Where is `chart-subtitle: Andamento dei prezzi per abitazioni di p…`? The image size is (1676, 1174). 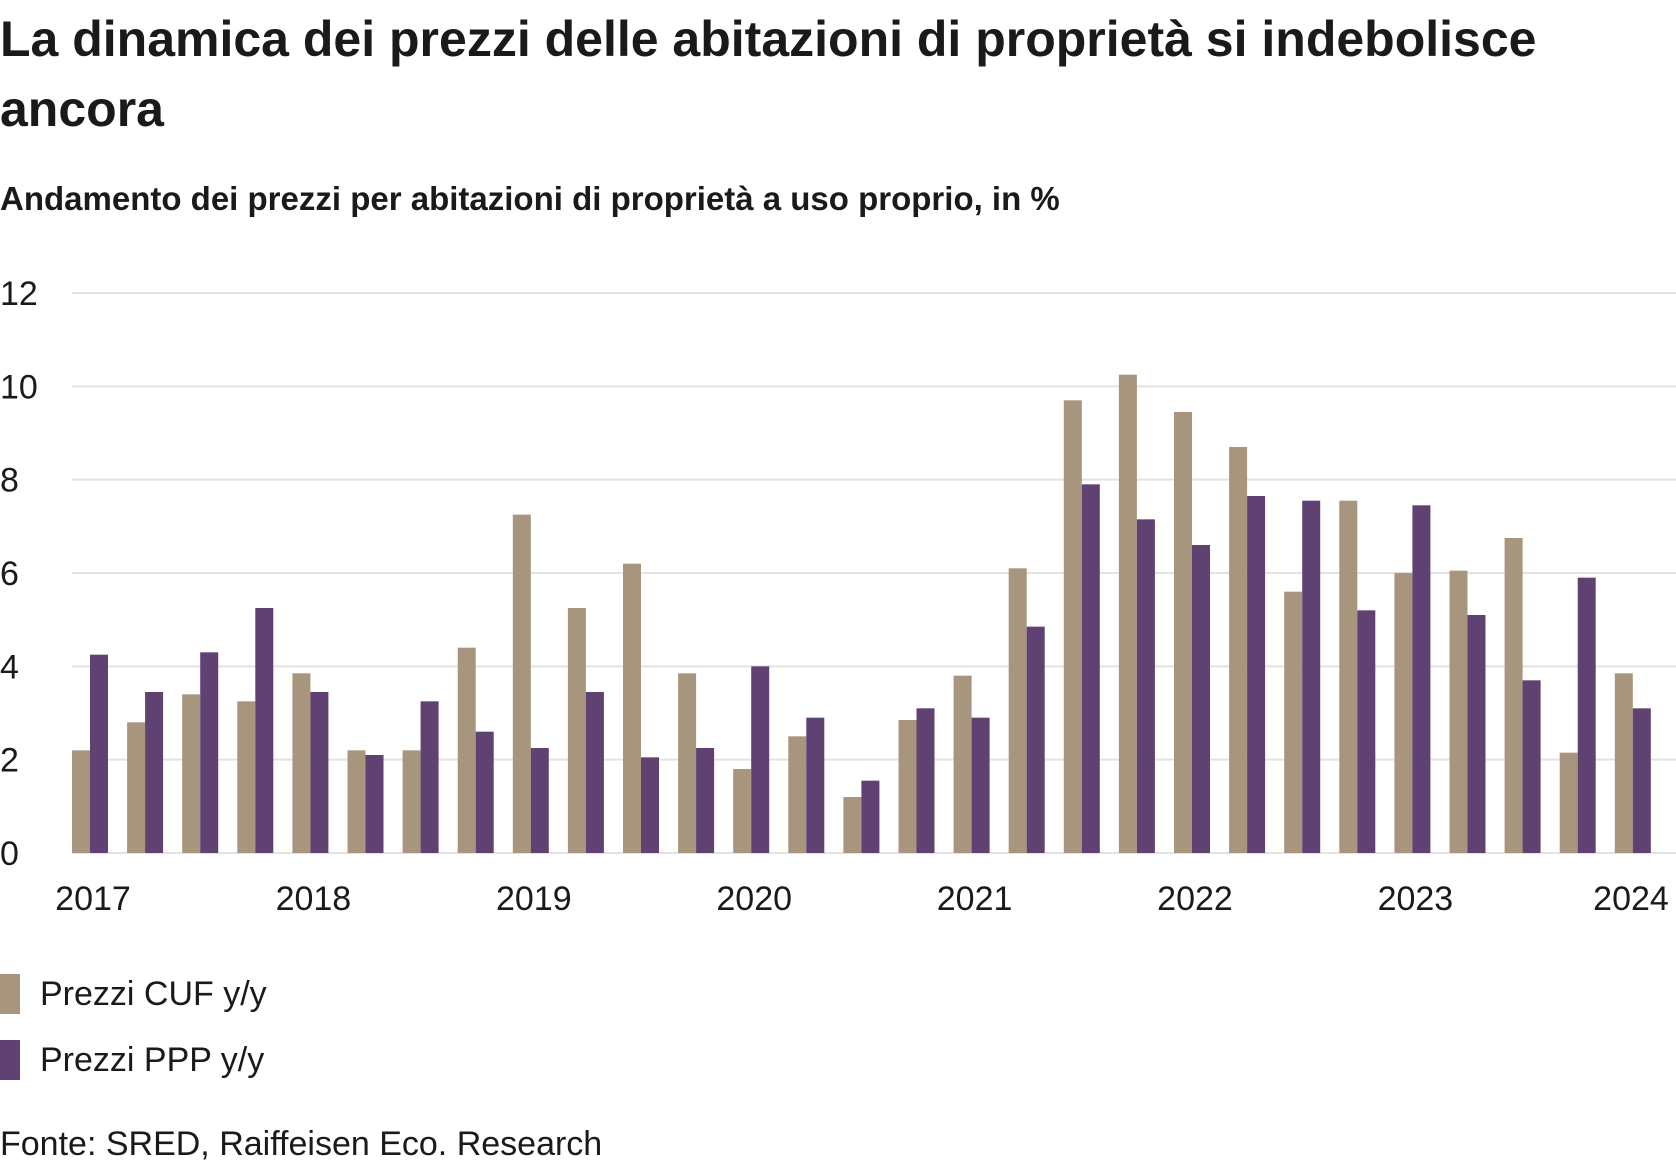
chart-subtitle: Andamento dei prezzi per abitazioni di p… is located at coordinates (530, 198).